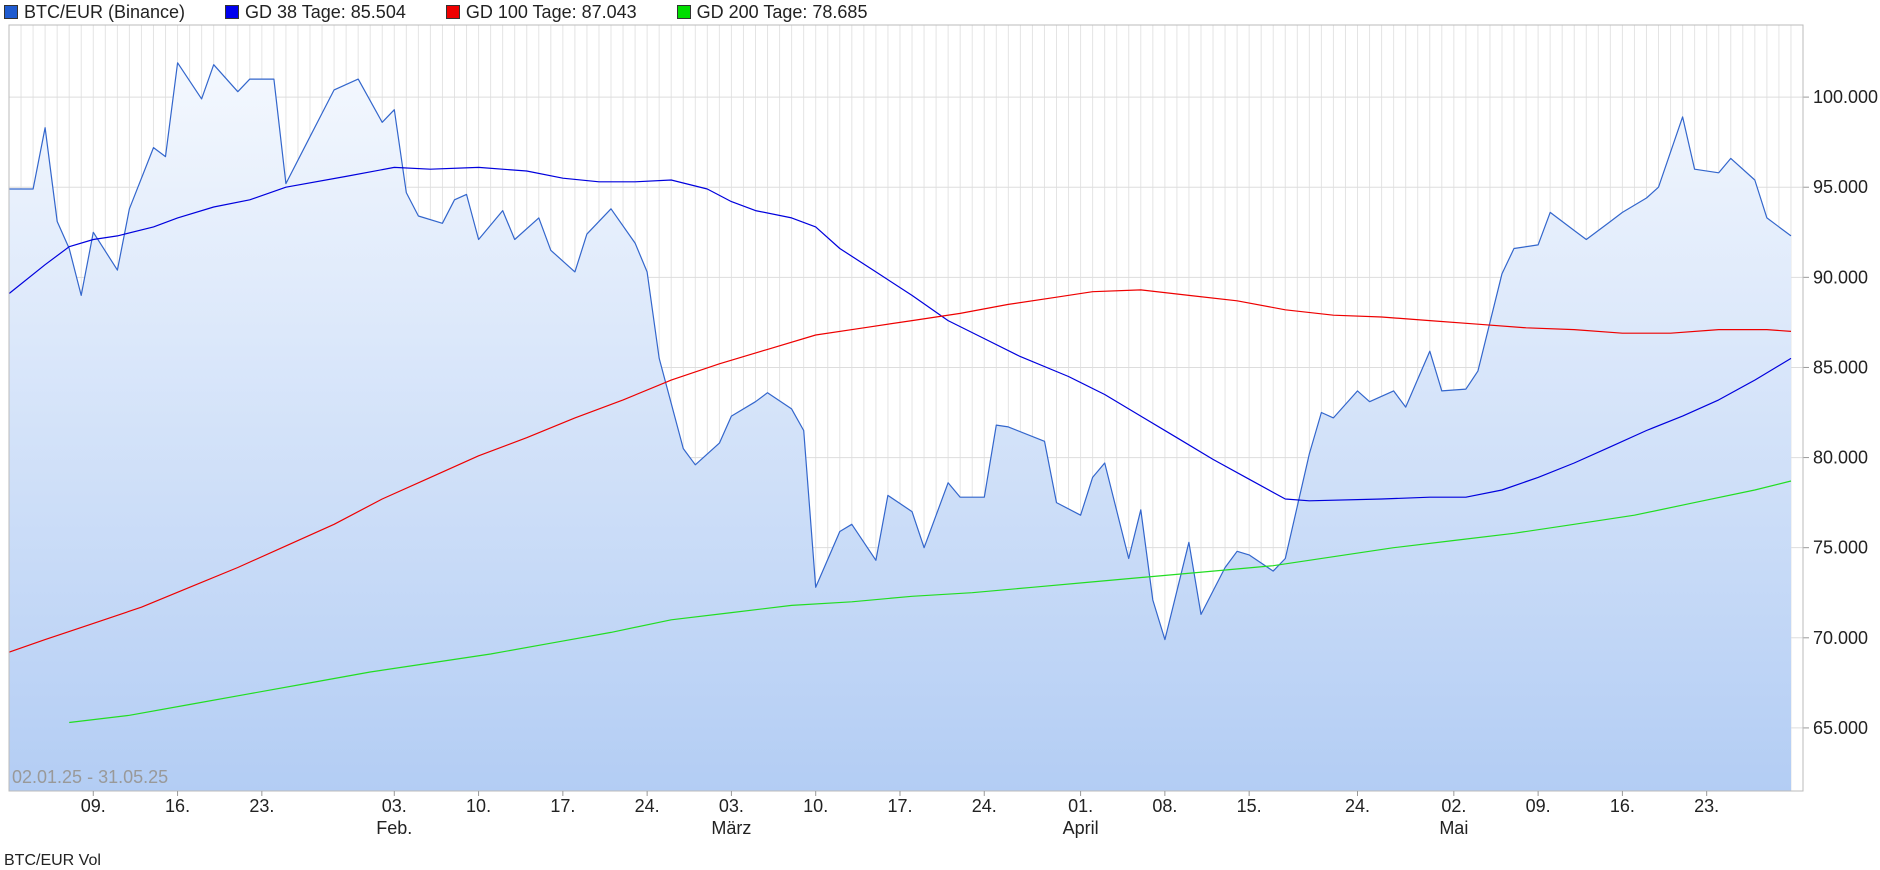  I want to click on y-tick-label: 70.000, so click(1840, 638).